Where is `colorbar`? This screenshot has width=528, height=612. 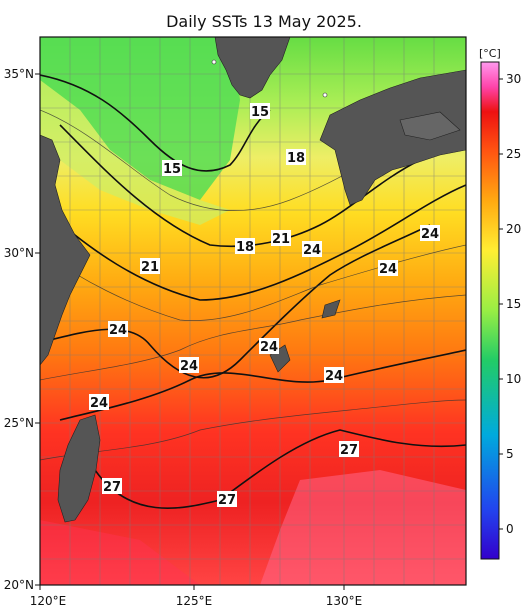
colorbar is located at coordinates (490, 310).